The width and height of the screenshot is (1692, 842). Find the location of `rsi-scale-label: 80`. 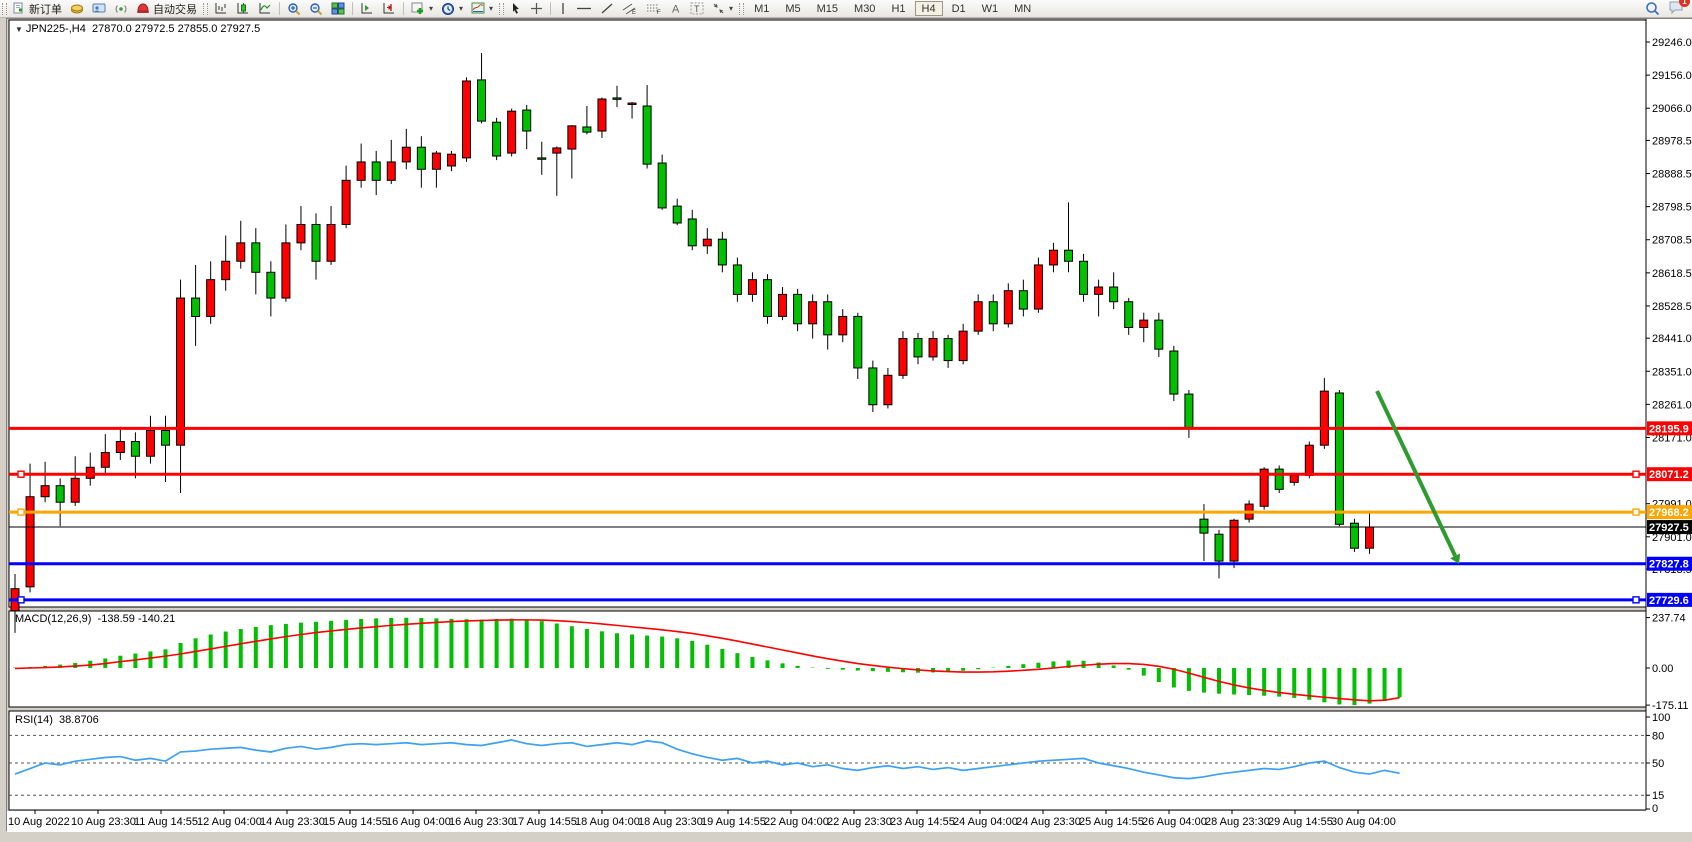

rsi-scale-label: 80 is located at coordinates (1658, 736).